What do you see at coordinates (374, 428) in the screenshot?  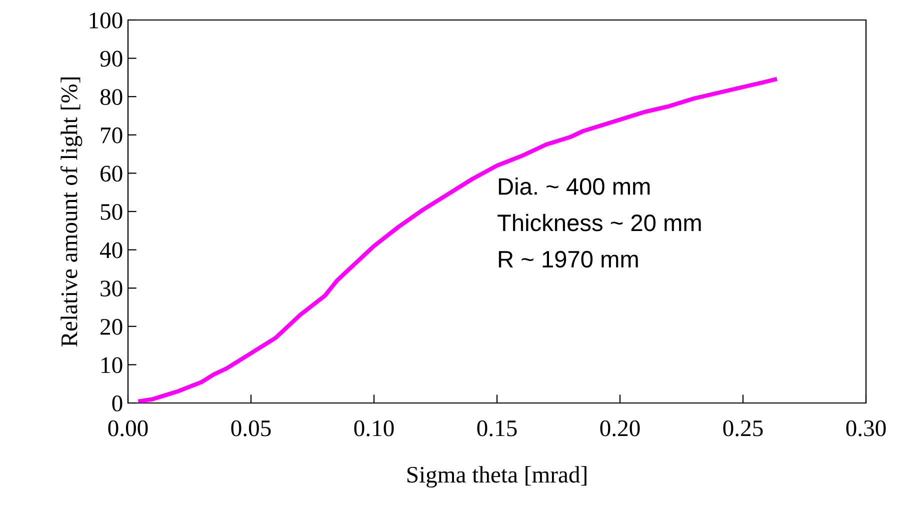 I see `x-tick-label: 0.10` at bounding box center [374, 428].